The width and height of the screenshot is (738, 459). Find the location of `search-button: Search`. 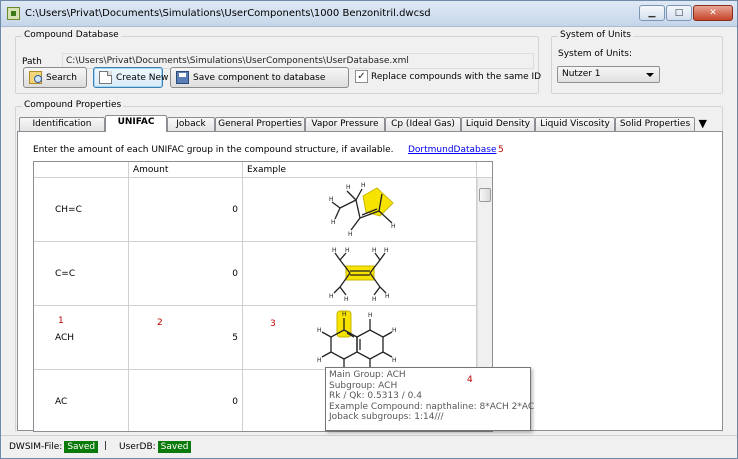

search-button: Search is located at coordinates (55, 77).